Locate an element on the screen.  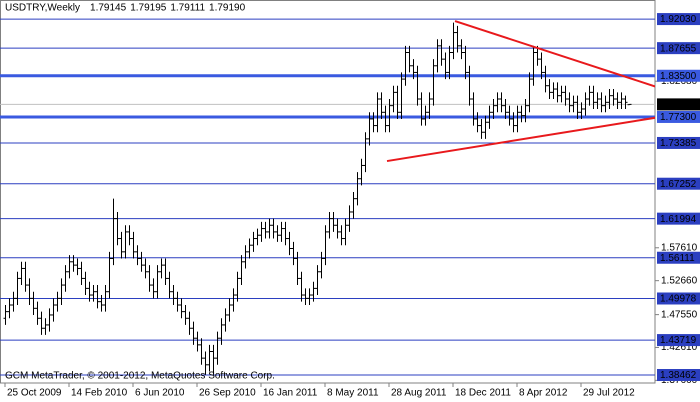
quote-value: 1.79111 is located at coordinates (187, 8).